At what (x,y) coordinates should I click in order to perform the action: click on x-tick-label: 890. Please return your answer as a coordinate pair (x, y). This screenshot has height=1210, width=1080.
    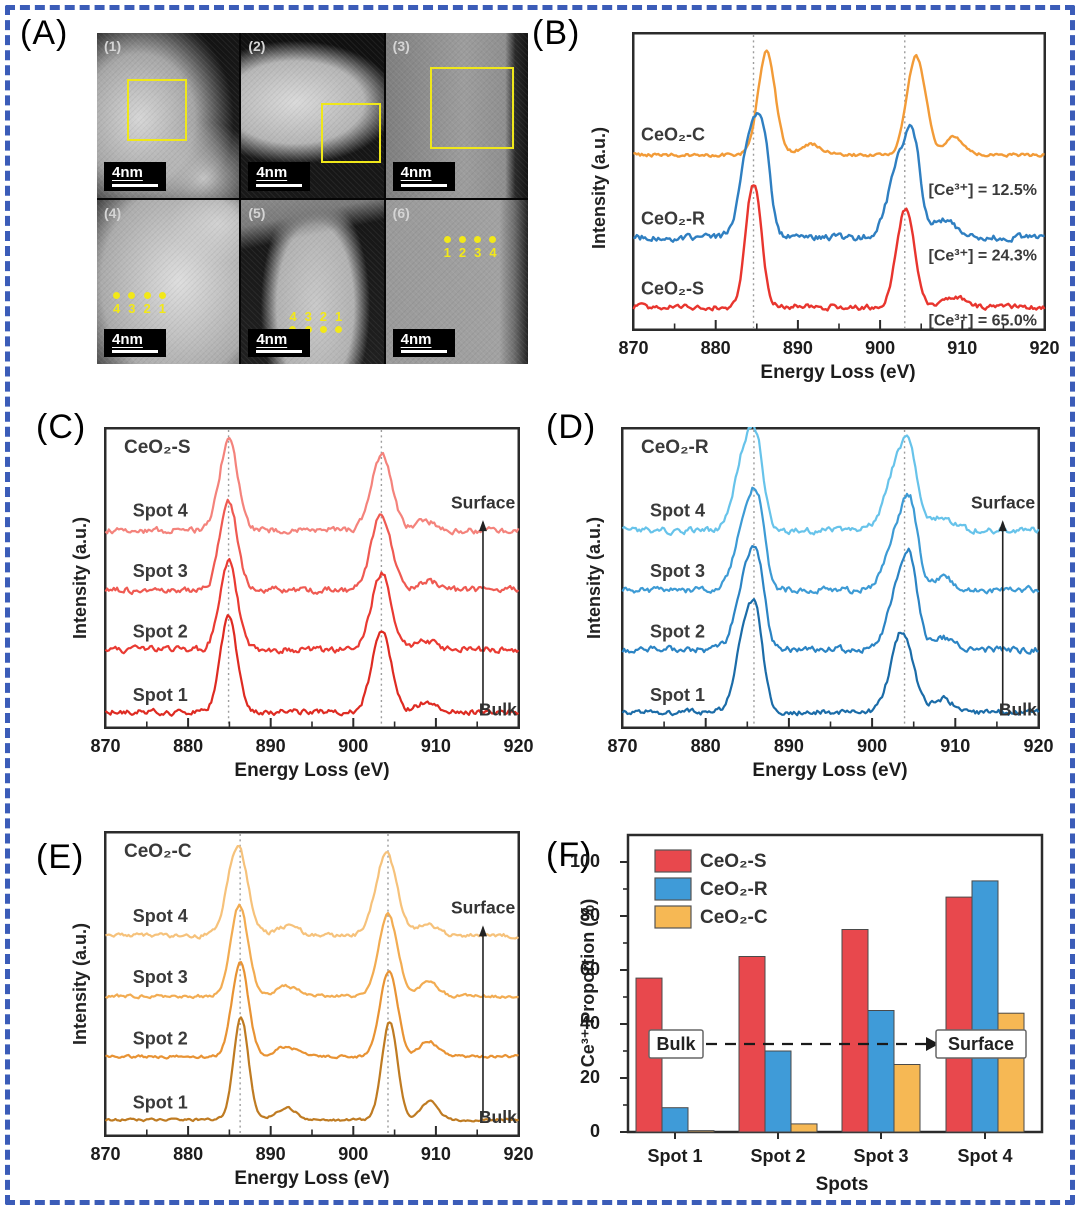
    Looking at the image, I should click on (270, 746).